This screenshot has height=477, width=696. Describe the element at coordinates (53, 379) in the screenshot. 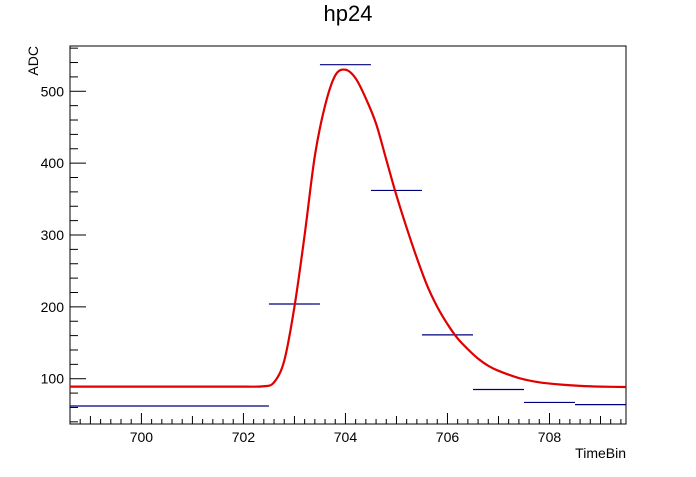

I see `y-tick-label: 100` at that location.